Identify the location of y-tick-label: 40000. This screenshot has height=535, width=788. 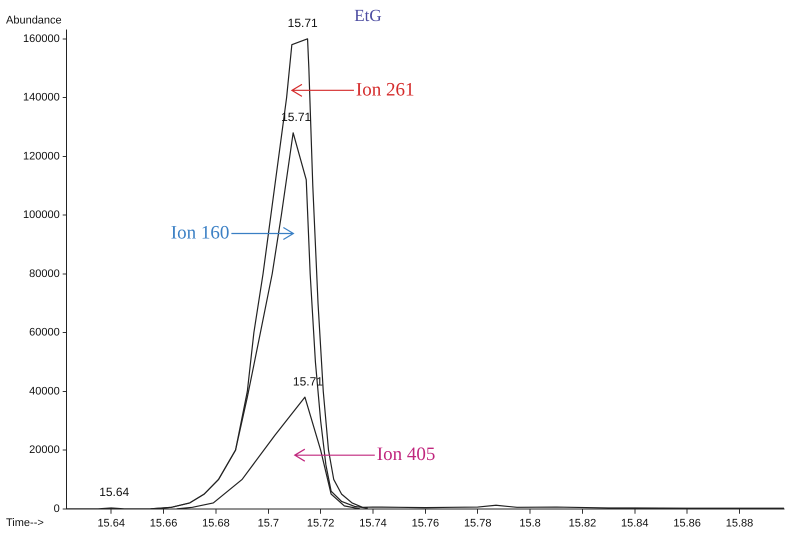
(44, 391).